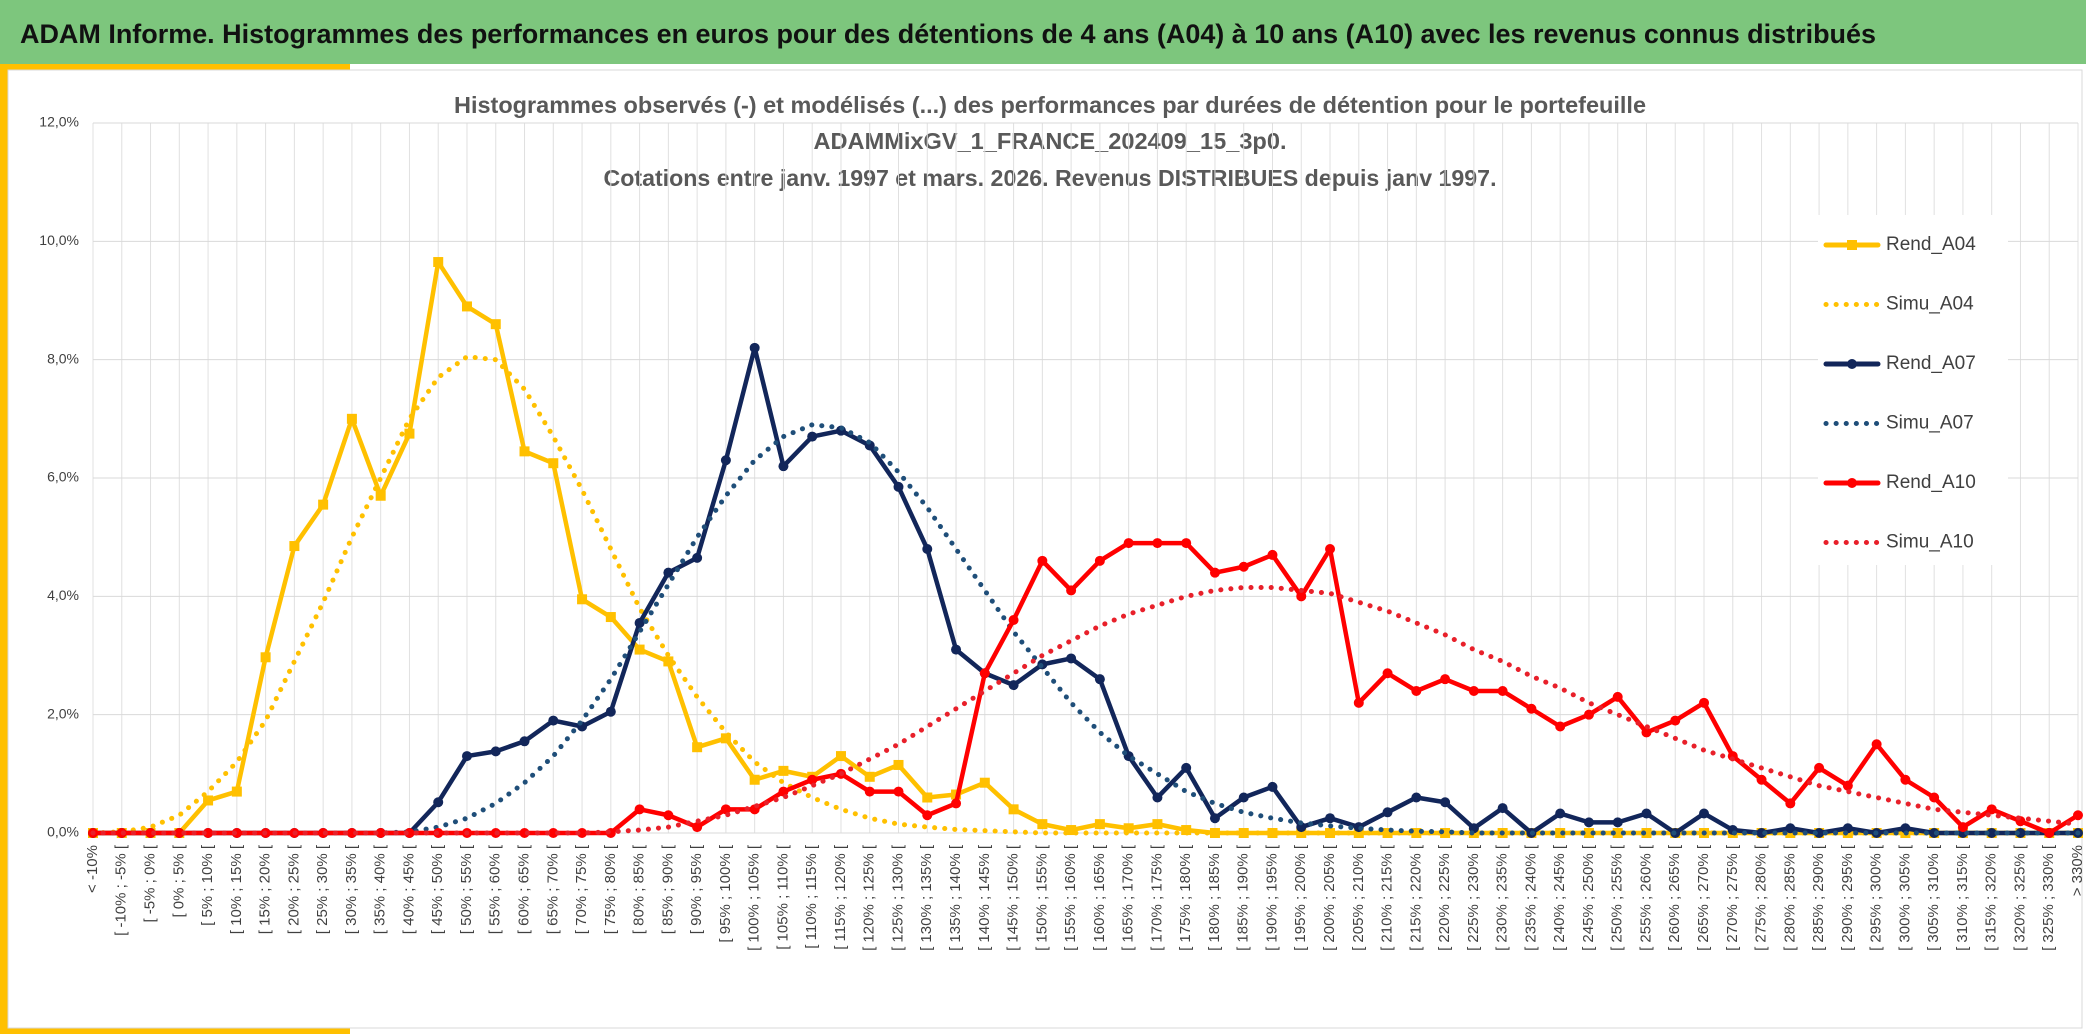  What do you see at coordinates (1214, 897) in the screenshot?
I see `x-tick-label: [ 180% ; 185% [` at bounding box center [1214, 897].